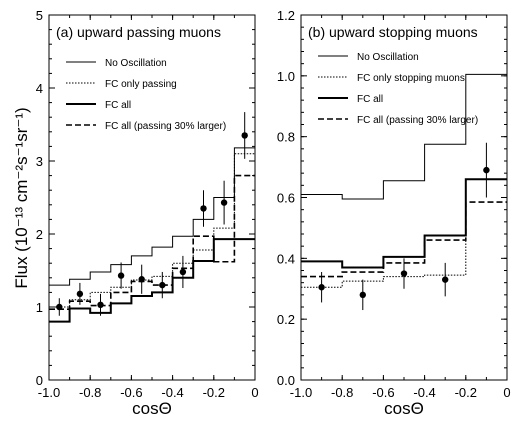  What do you see at coordinates (411, 78) in the screenshot?
I see `panel-b-legend-label: FC only stopping muons` at bounding box center [411, 78].